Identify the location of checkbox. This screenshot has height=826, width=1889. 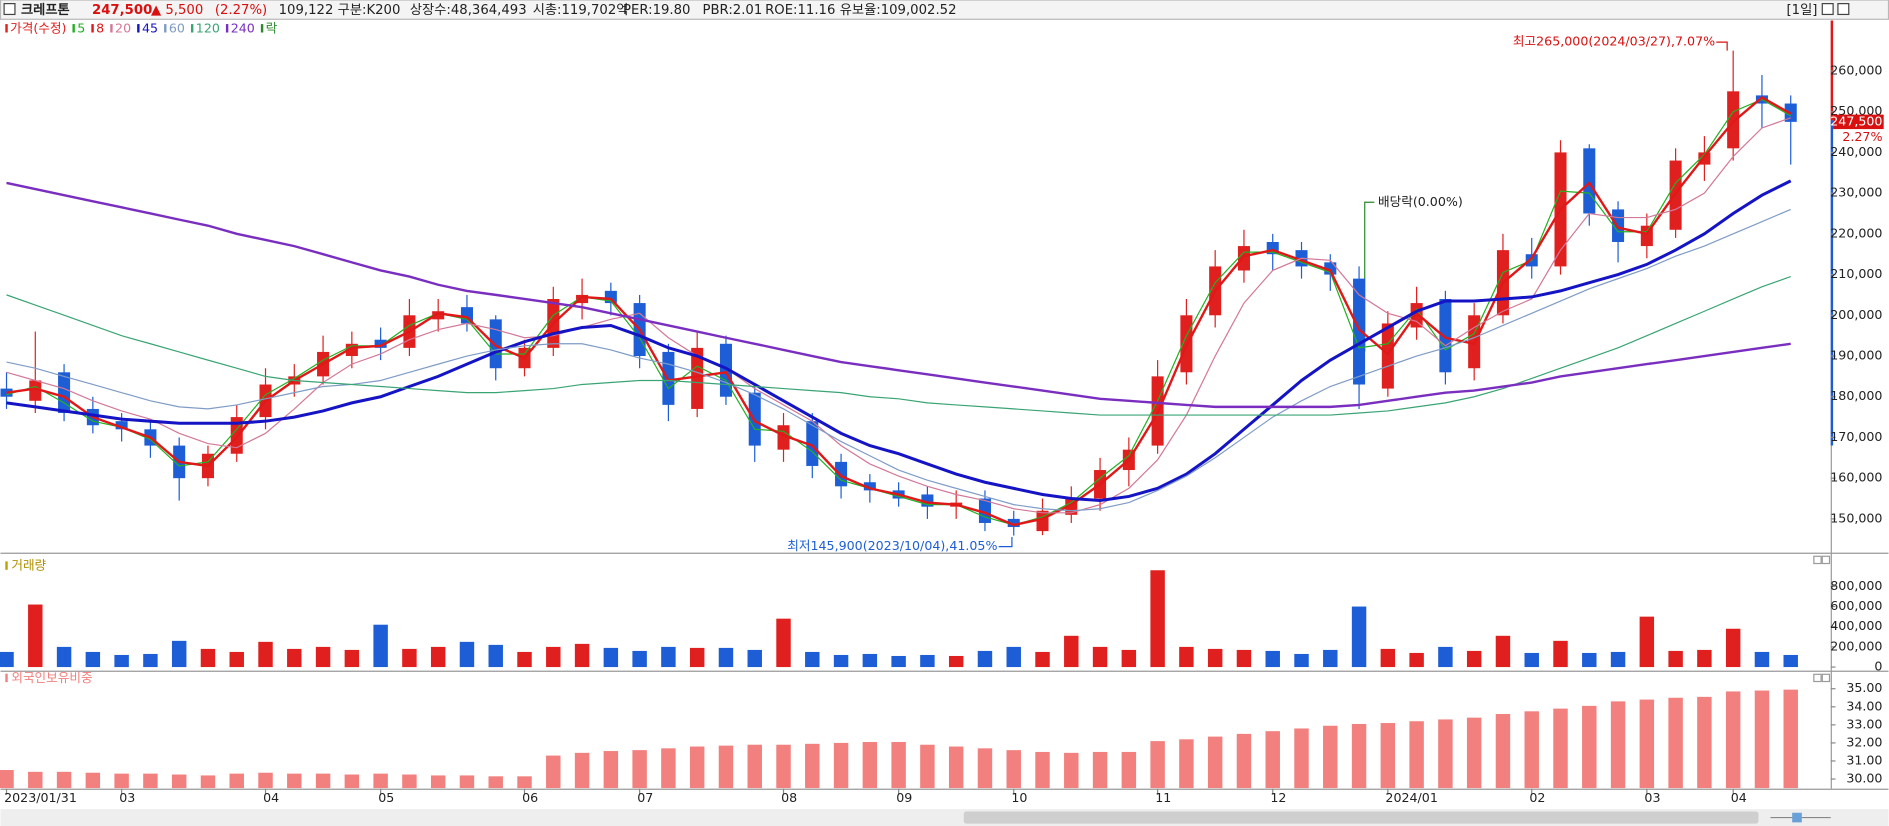
(9, 9).